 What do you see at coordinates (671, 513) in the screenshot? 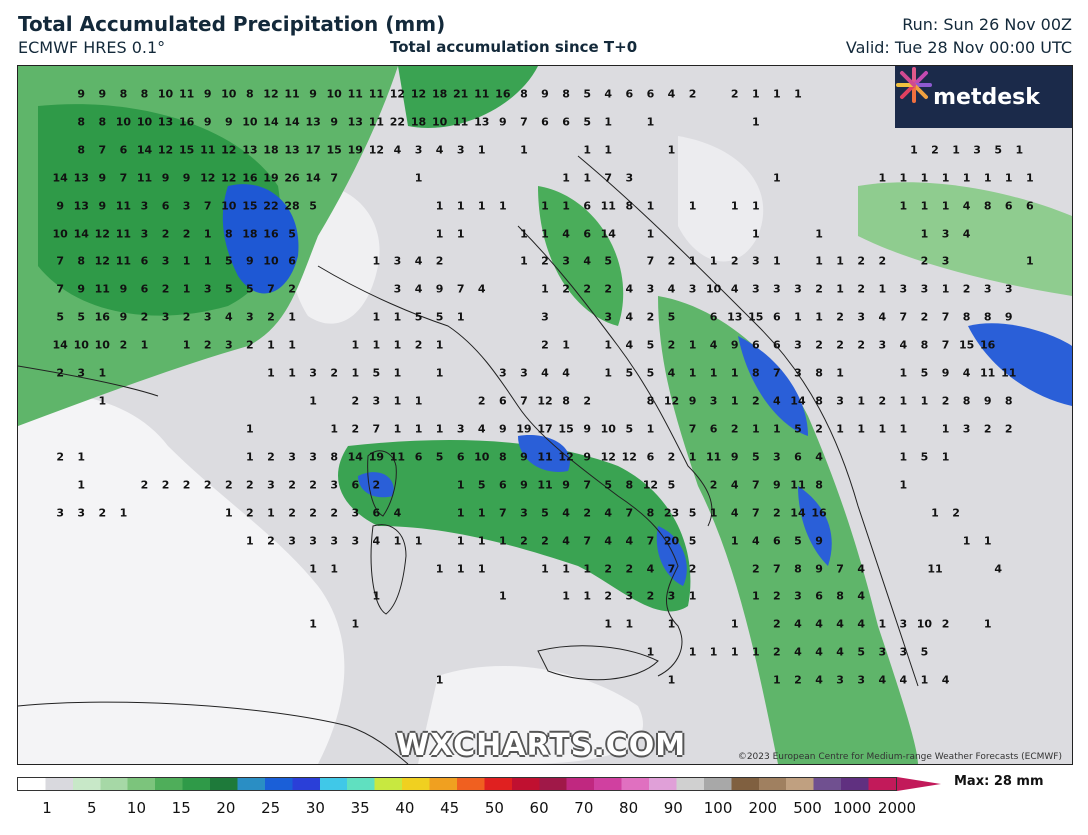
I see `precip-value: 23` at bounding box center [671, 513].